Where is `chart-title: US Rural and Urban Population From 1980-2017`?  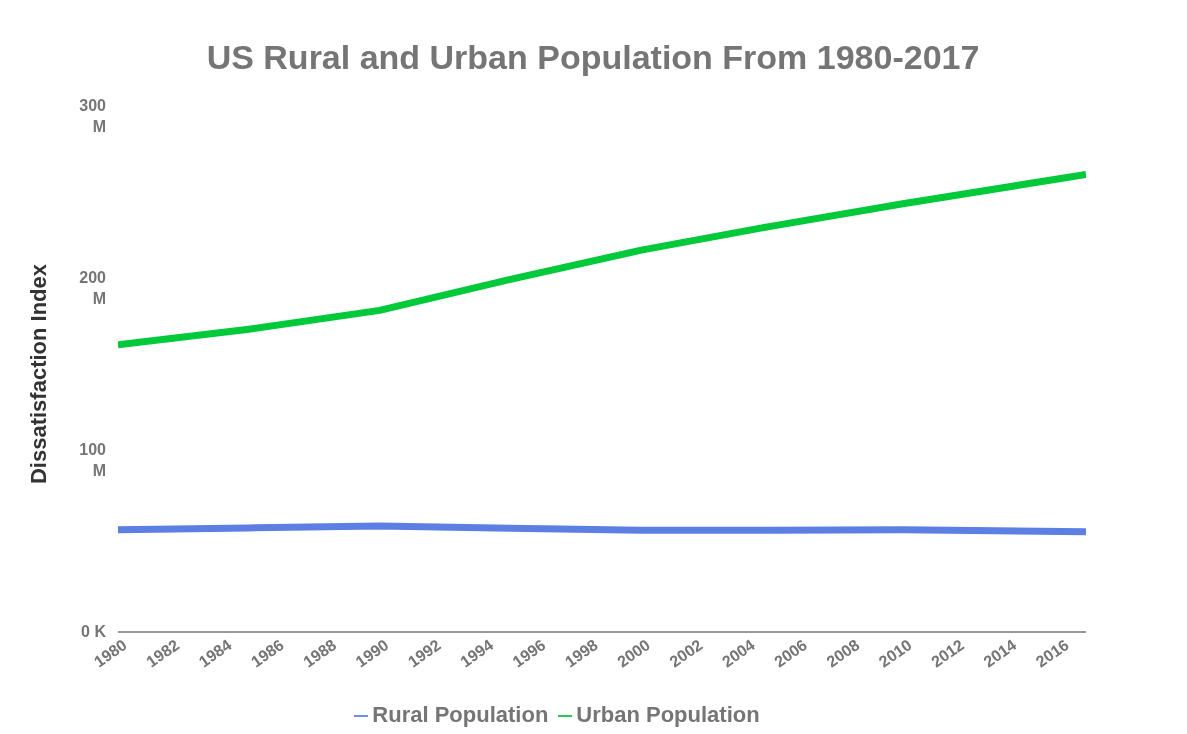
chart-title: US Rural and Urban Population From 1980-2017 is located at coordinates (593, 57).